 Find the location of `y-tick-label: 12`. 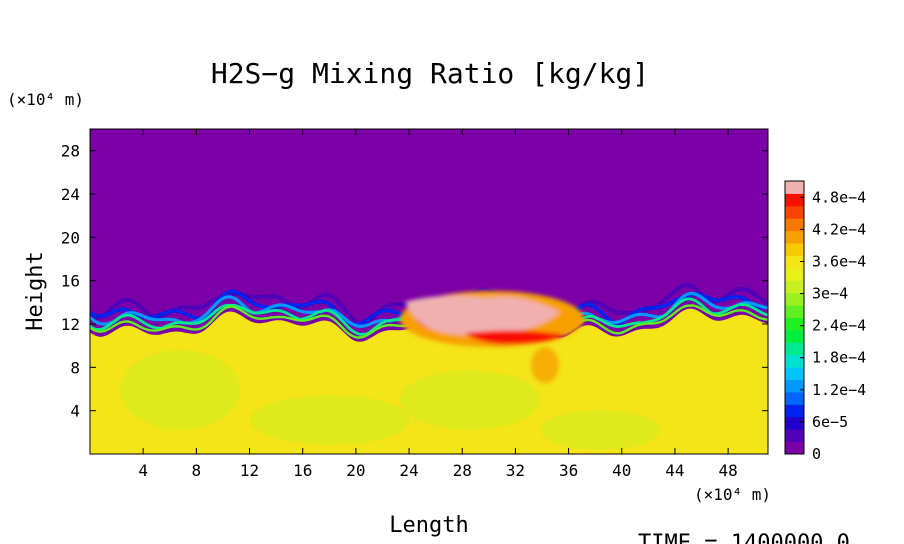

y-tick-label: 12 is located at coordinates (70, 324).